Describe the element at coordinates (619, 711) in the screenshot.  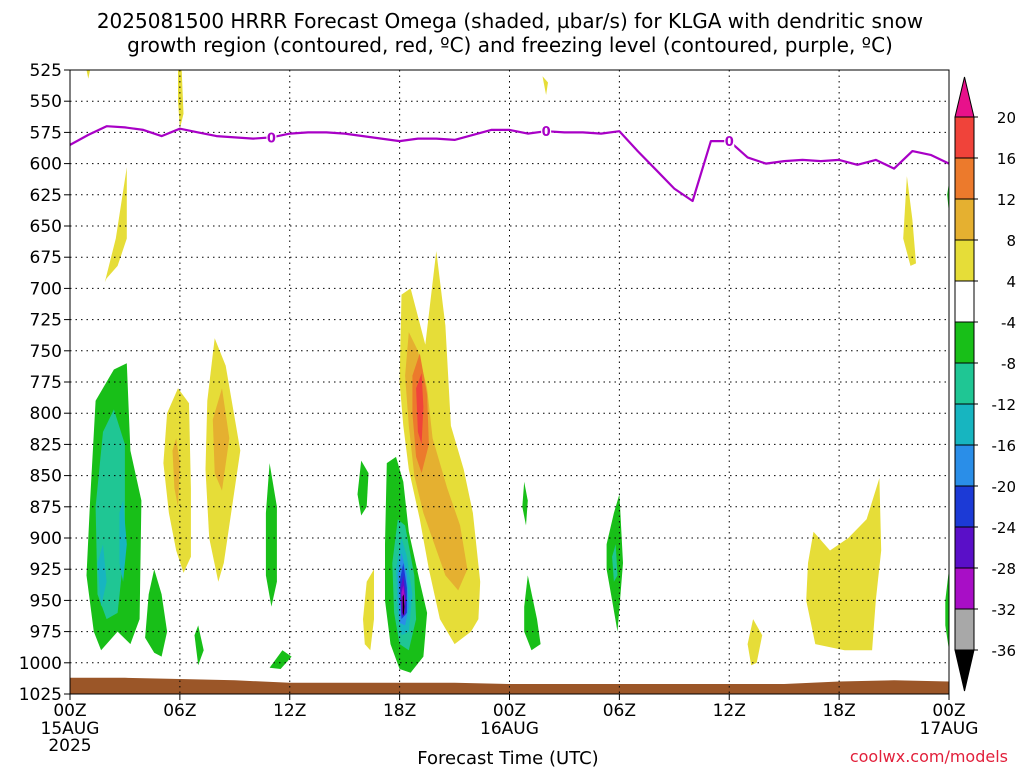
I see `x-tick-label-30: 06Z` at that location.